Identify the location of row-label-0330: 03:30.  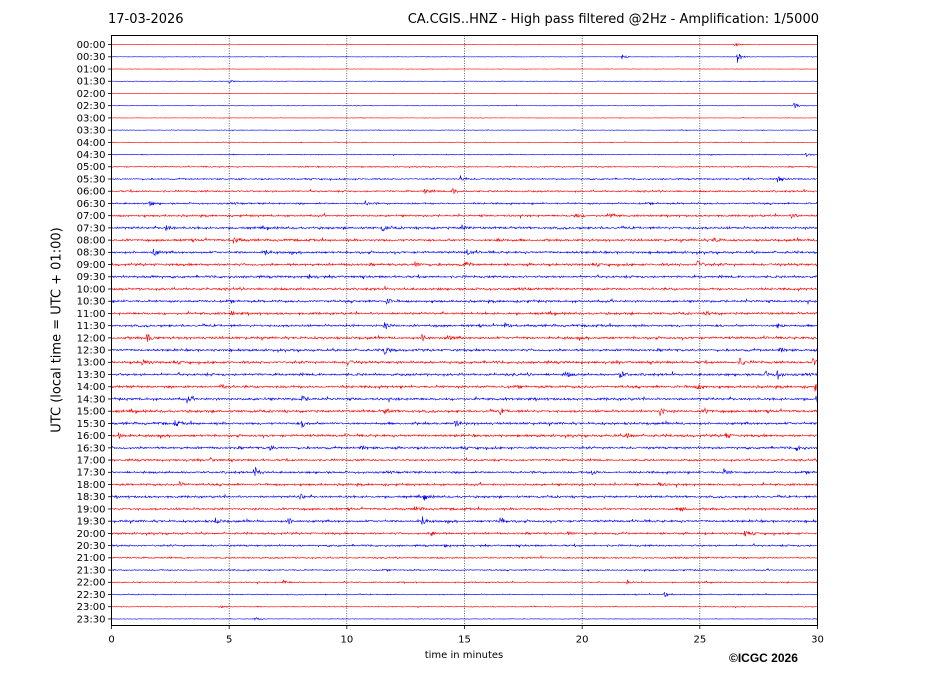
(91, 131).